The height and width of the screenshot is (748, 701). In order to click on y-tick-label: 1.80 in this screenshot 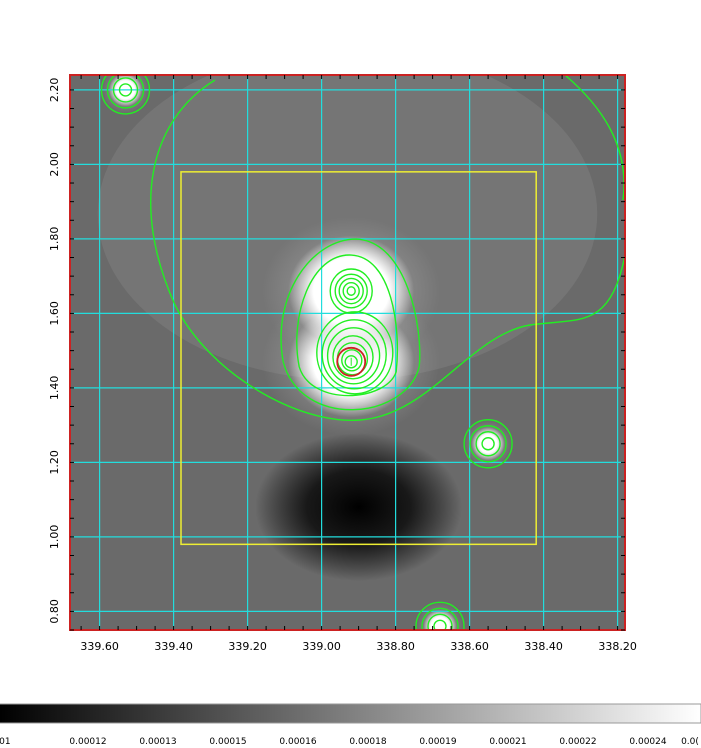, I will do `click(54, 239)`.